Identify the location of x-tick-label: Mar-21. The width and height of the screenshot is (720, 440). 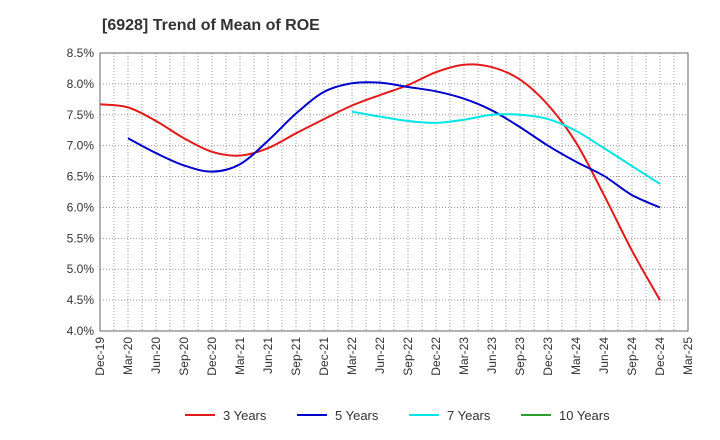
(240, 356).